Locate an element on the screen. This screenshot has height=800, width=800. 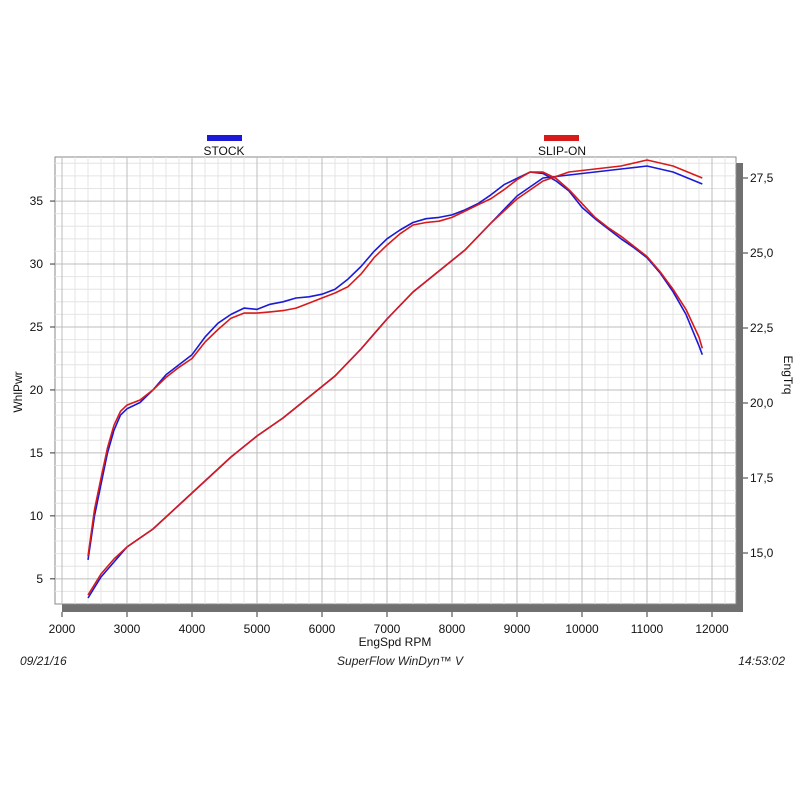
x-tick-label: 4000 is located at coordinates (192, 629).